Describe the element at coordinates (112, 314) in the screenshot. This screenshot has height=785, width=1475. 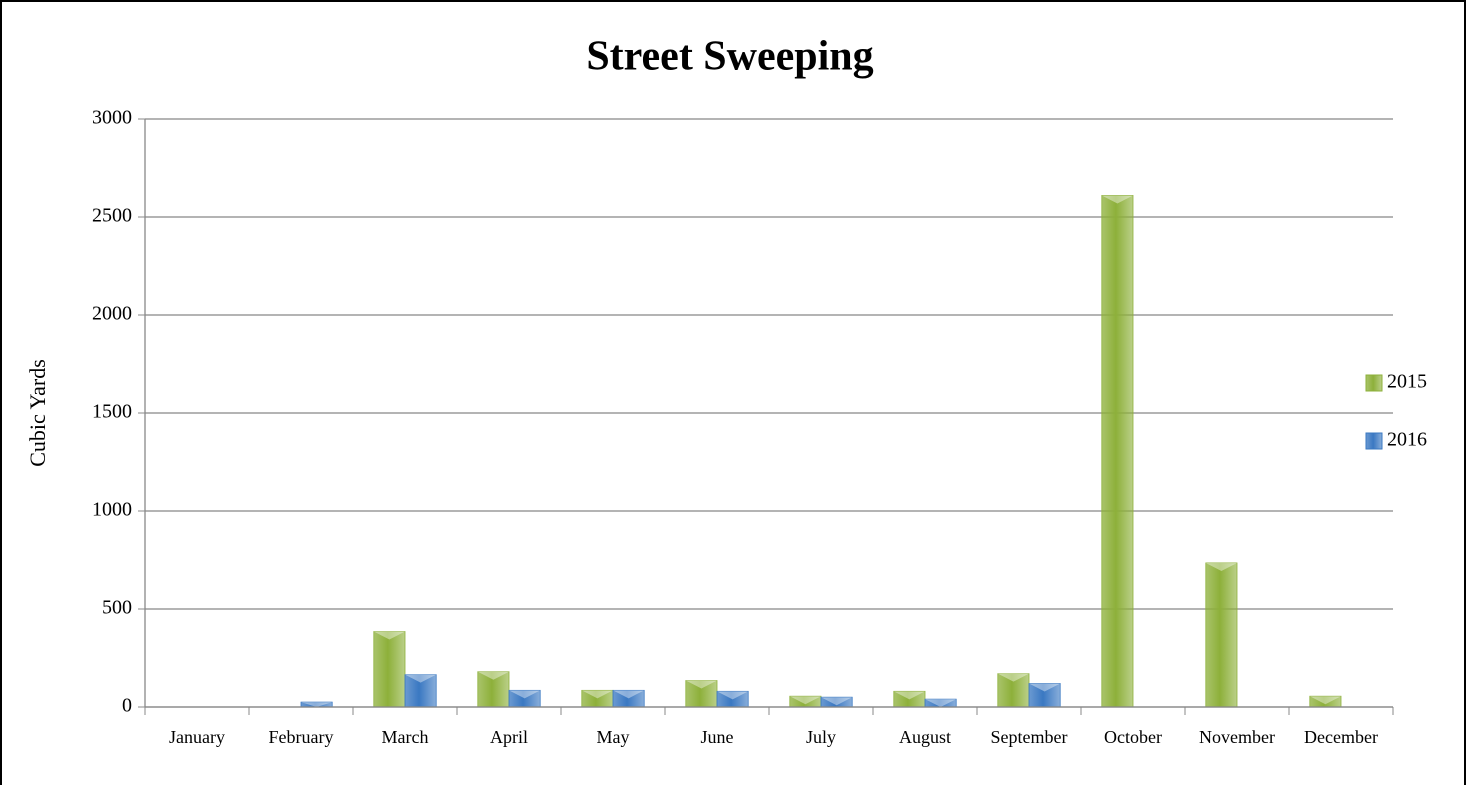
I see `y-tick-label: 2000` at that location.